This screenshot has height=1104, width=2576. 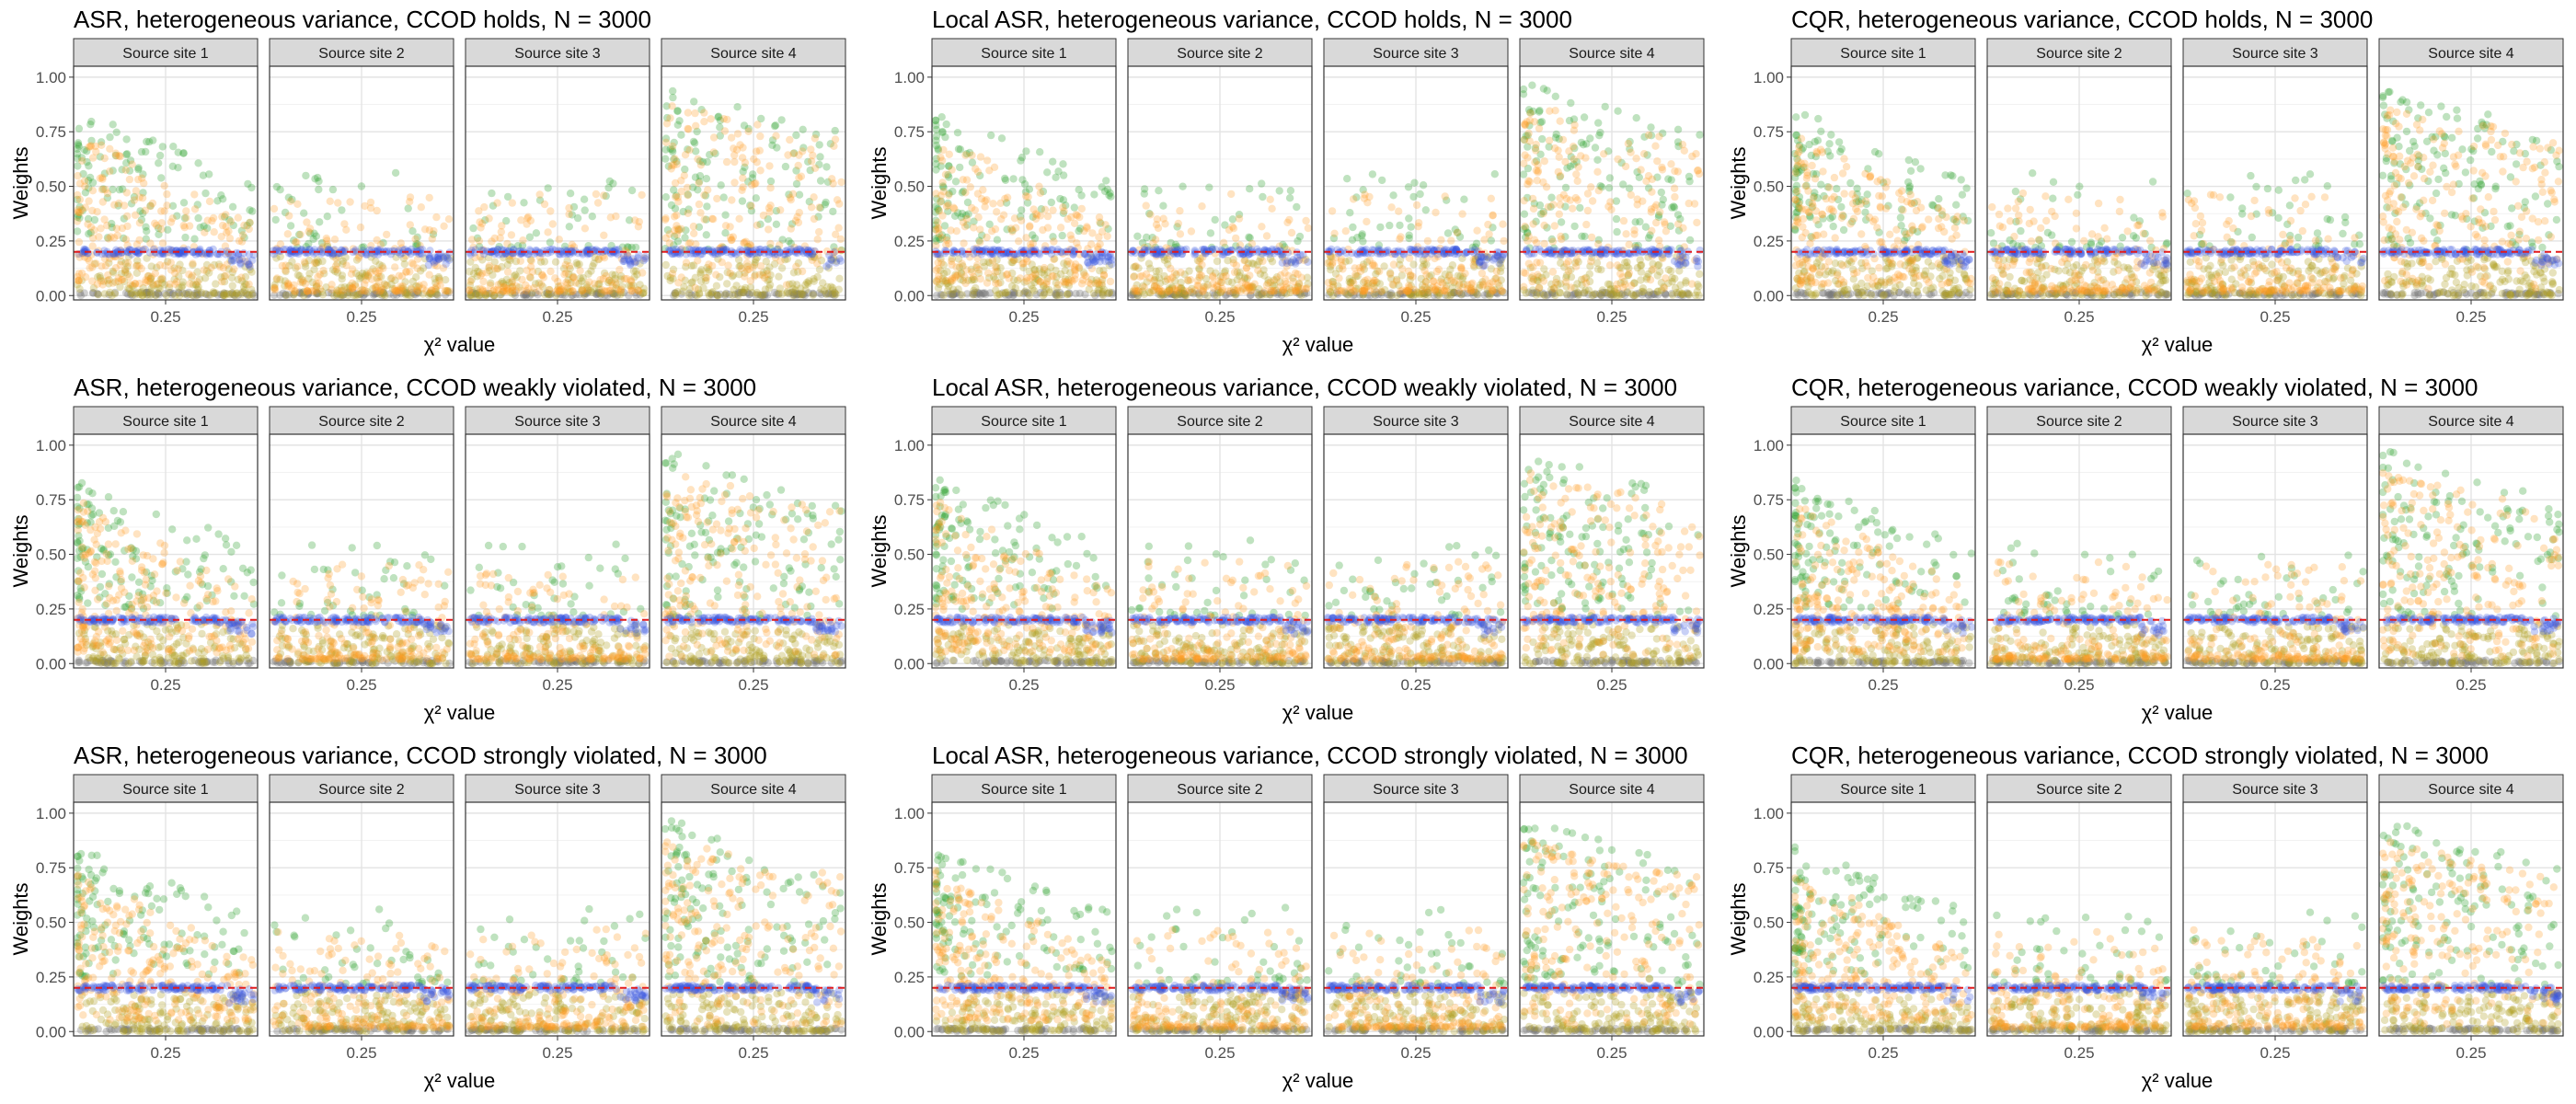 What do you see at coordinates (909, 77) in the screenshot?
I see `y-tick-label: 1.00` at bounding box center [909, 77].